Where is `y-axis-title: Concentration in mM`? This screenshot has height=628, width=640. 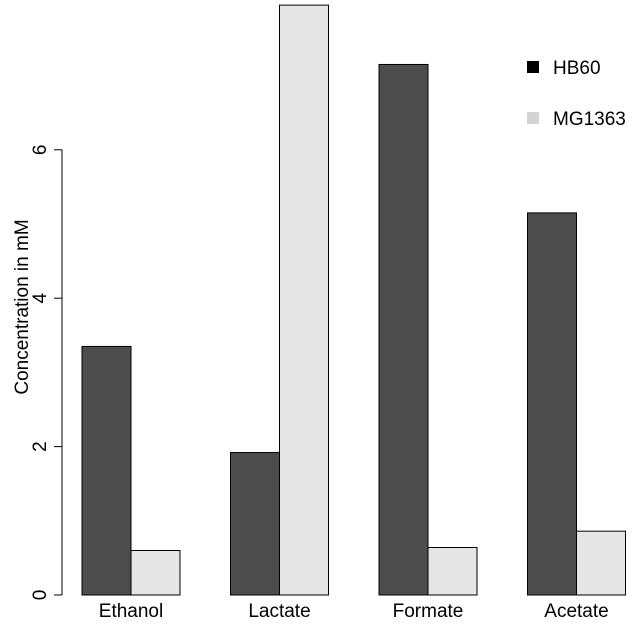 y-axis-title: Concentration in mM is located at coordinates (22, 306).